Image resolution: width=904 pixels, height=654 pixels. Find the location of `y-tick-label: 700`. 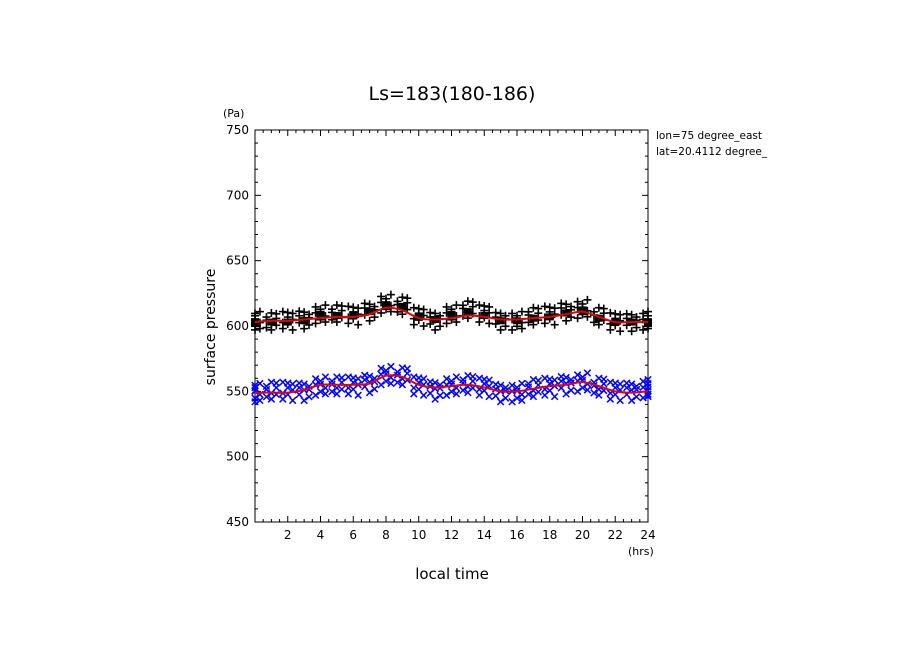

y-tick-label: 700 is located at coordinates (237, 195).